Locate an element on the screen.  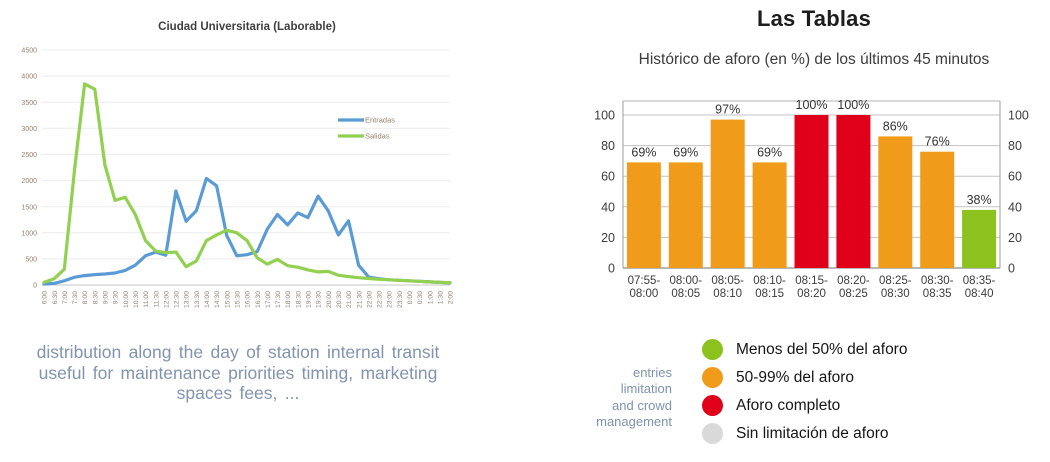
x-tick-label: 19:30 is located at coordinates (319, 299).